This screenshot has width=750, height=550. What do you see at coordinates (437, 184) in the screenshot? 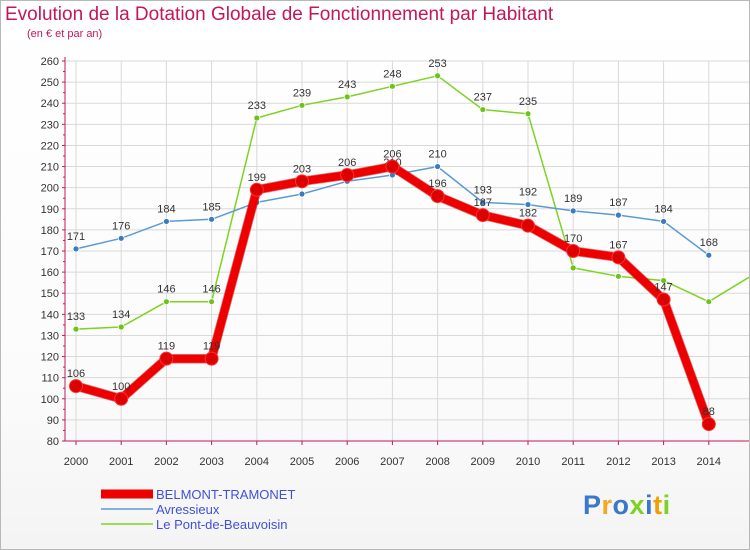
I see `data-label: 196` at bounding box center [437, 184].